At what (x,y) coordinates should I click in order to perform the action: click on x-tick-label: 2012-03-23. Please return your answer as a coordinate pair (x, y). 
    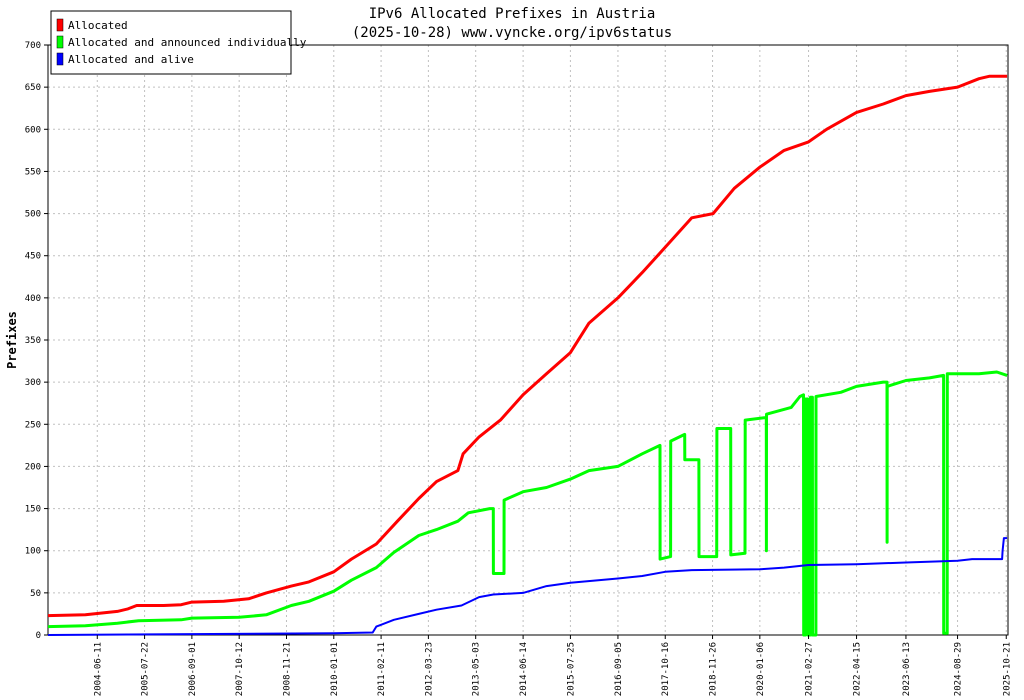
    Looking at the image, I should click on (429, 669).